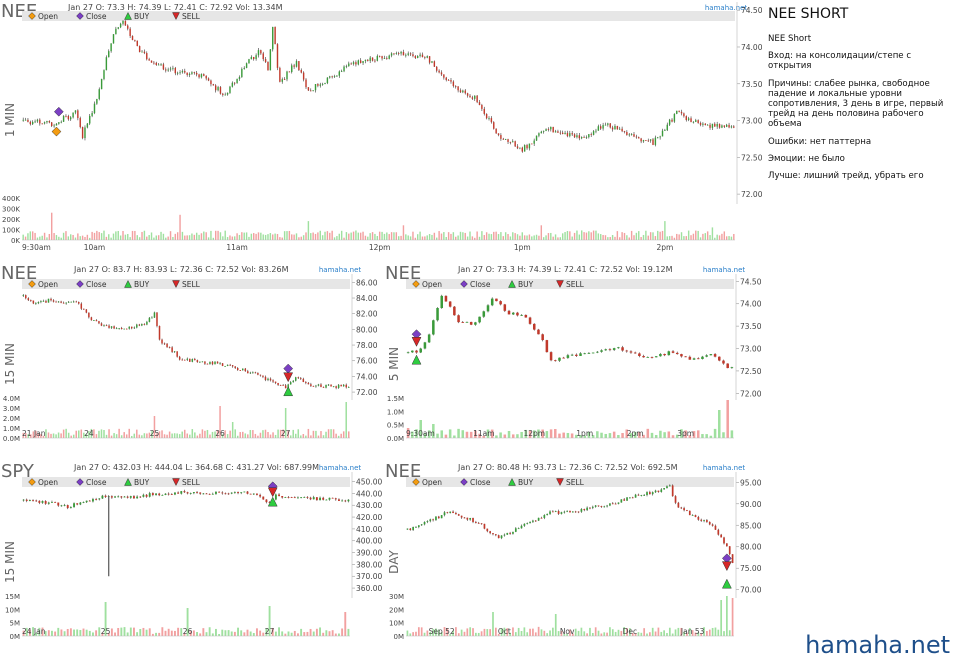  I want to click on marker-buy, so click(128, 15).